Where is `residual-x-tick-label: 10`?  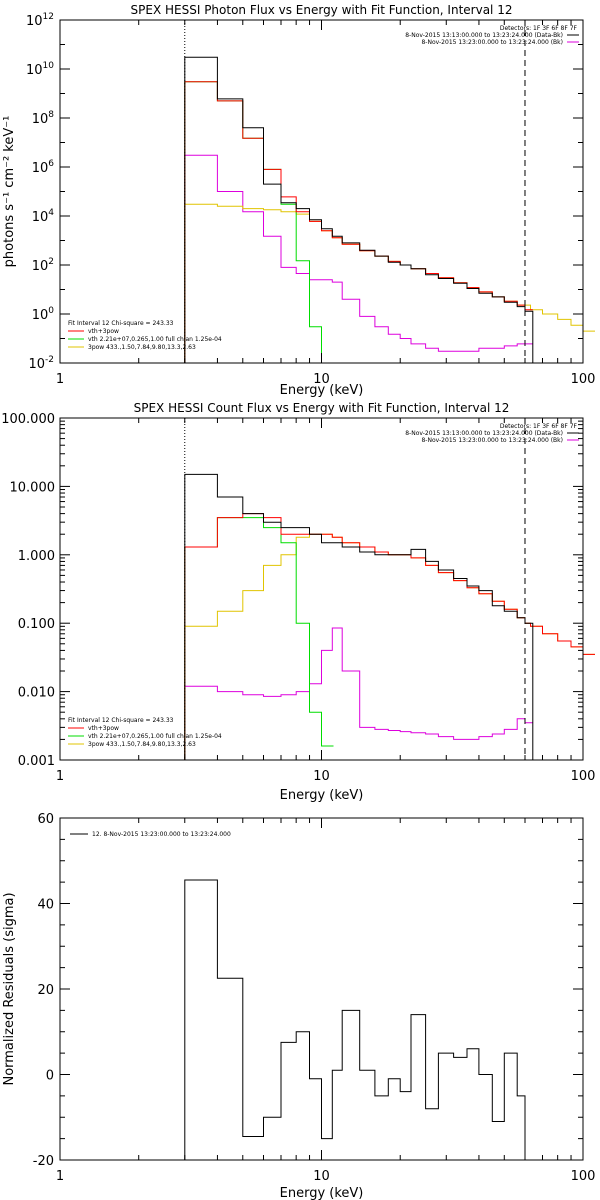 residual-x-tick-label: 10 is located at coordinates (321, 1176).